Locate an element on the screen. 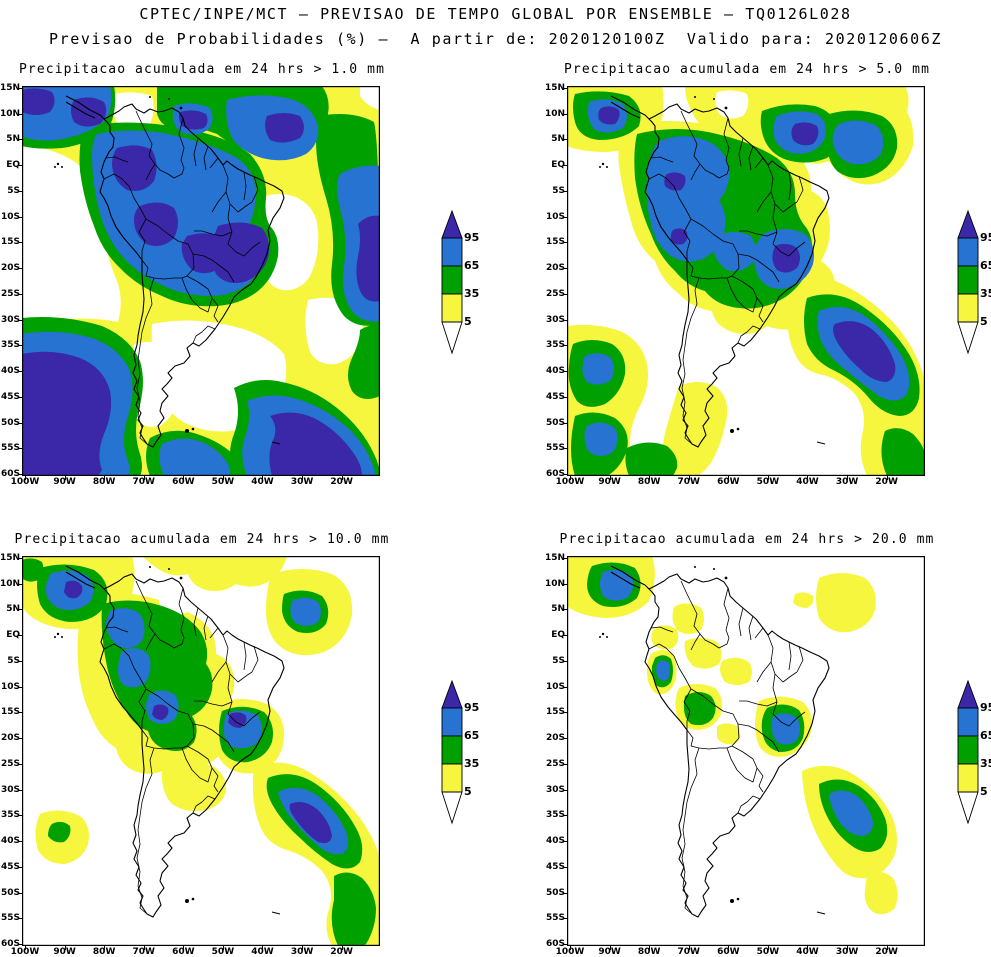 This screenshot has width=991, height=957. map-precip-20mm is located at coordinates (746, 751).